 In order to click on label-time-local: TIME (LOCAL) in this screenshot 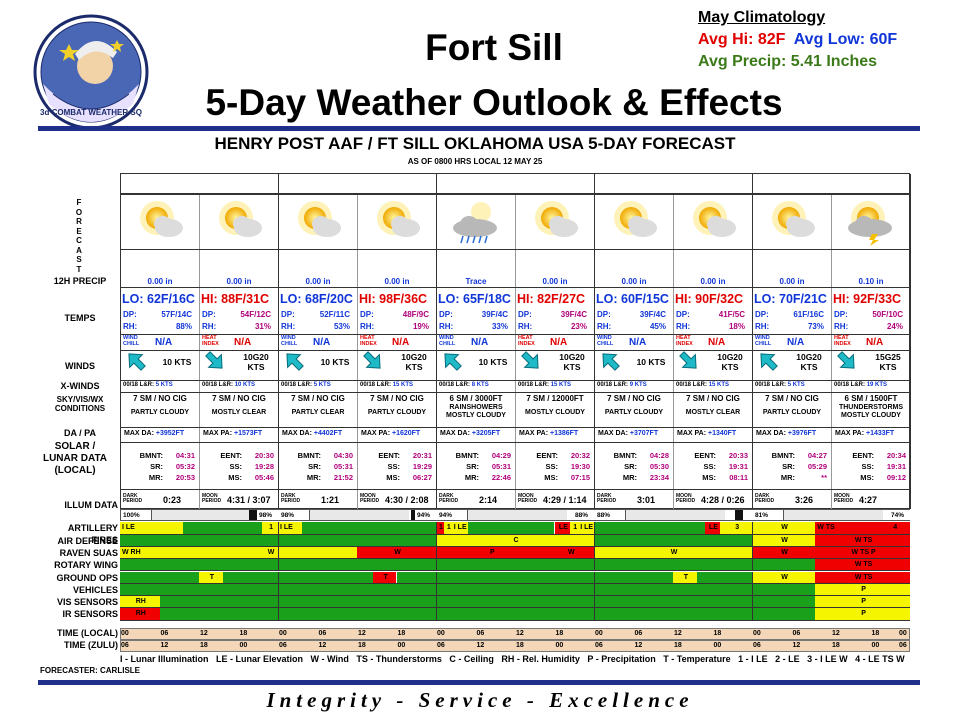, I will do `click(87, 633)`.